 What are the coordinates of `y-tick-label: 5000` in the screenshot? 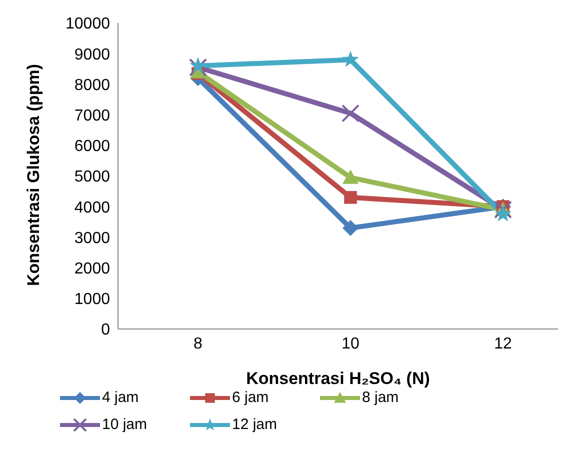 It's located at (92, 177).